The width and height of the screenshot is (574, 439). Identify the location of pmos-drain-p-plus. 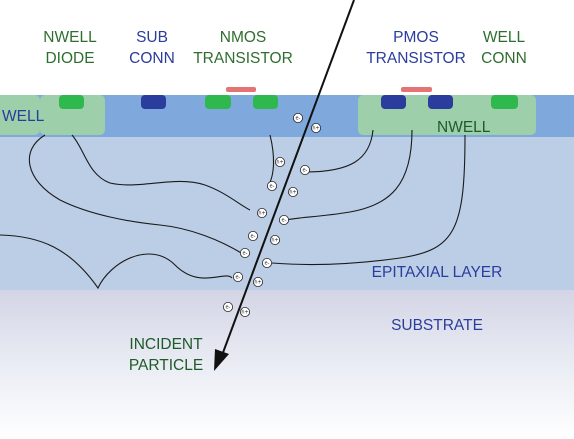
(440, 102).